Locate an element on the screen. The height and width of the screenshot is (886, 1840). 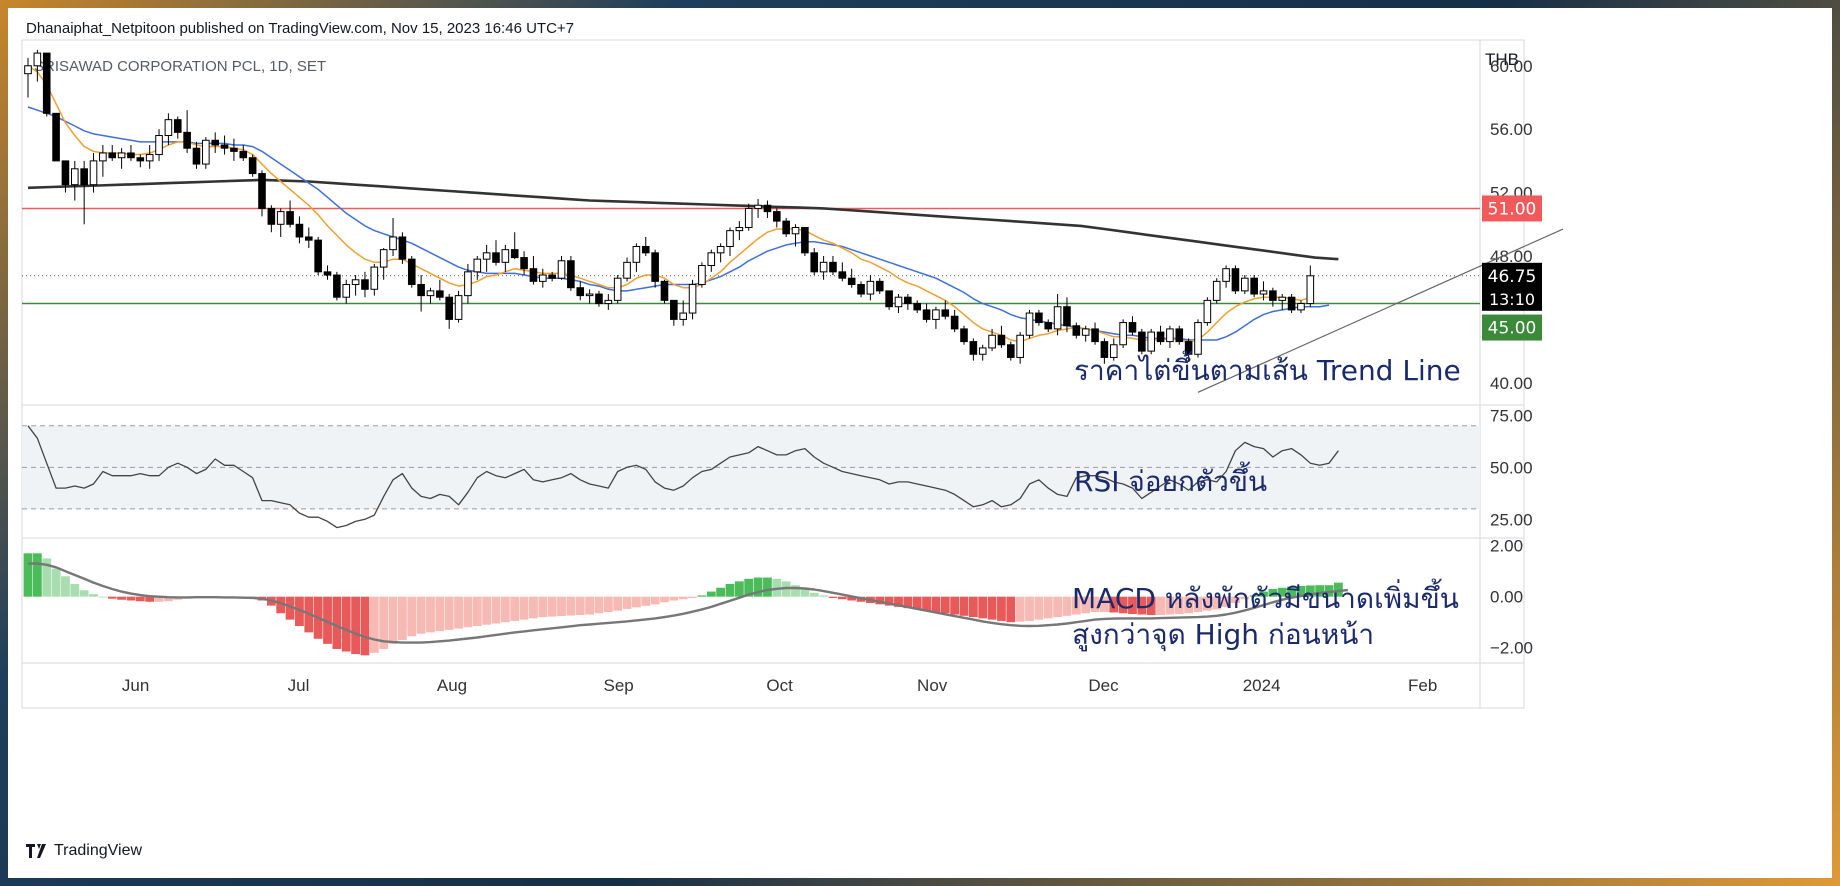
time-tick-label: Dec is located at coordinates (1103, 685).